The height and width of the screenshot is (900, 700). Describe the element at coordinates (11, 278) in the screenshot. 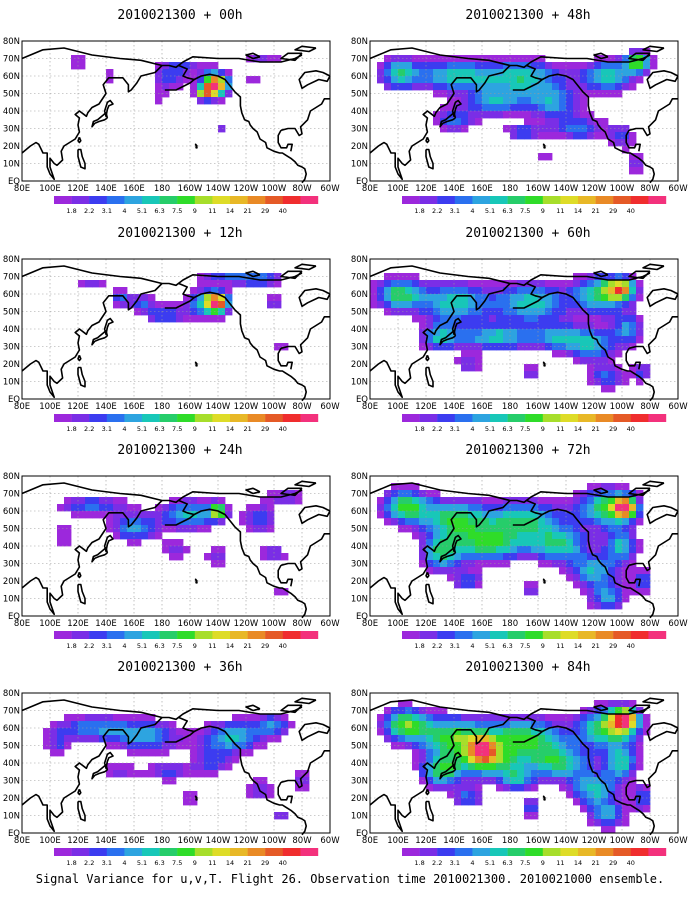

I see `lat-label: 70N` at that location.